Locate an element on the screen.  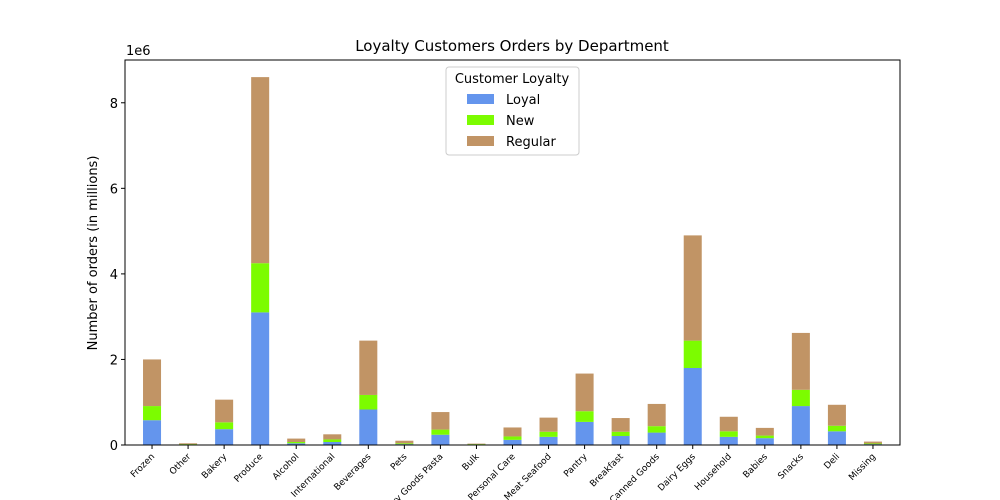
legend-swatch-loyal is located at coordinates (480, 99).